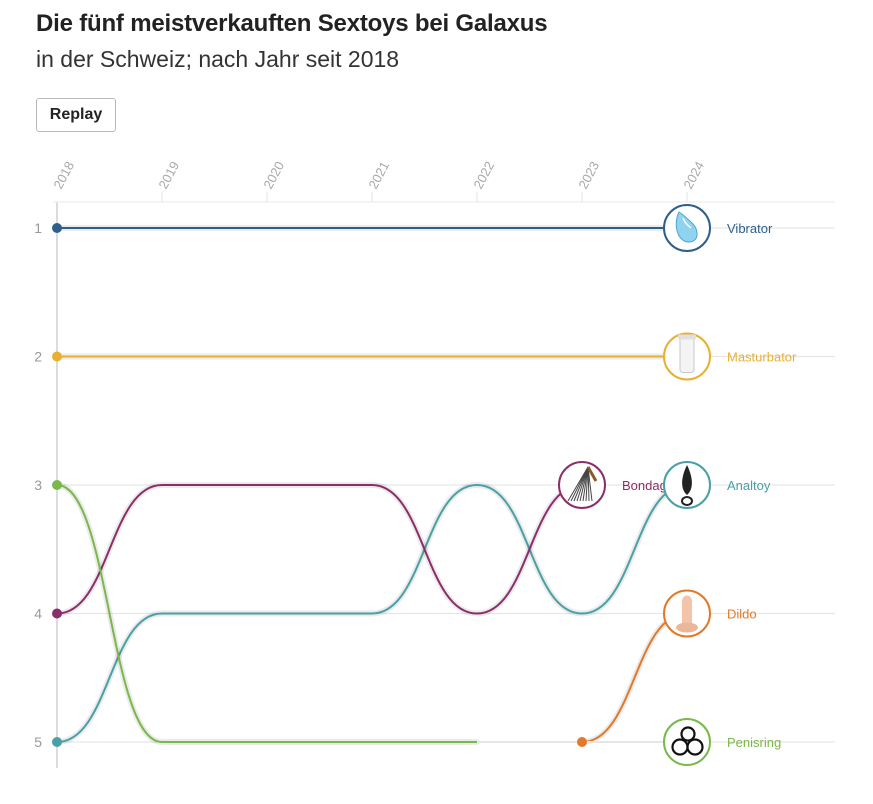 Image resolution: width=873 pixels, height=804 pixels. I want to click on series-label: Penisring, so click(754, 742).